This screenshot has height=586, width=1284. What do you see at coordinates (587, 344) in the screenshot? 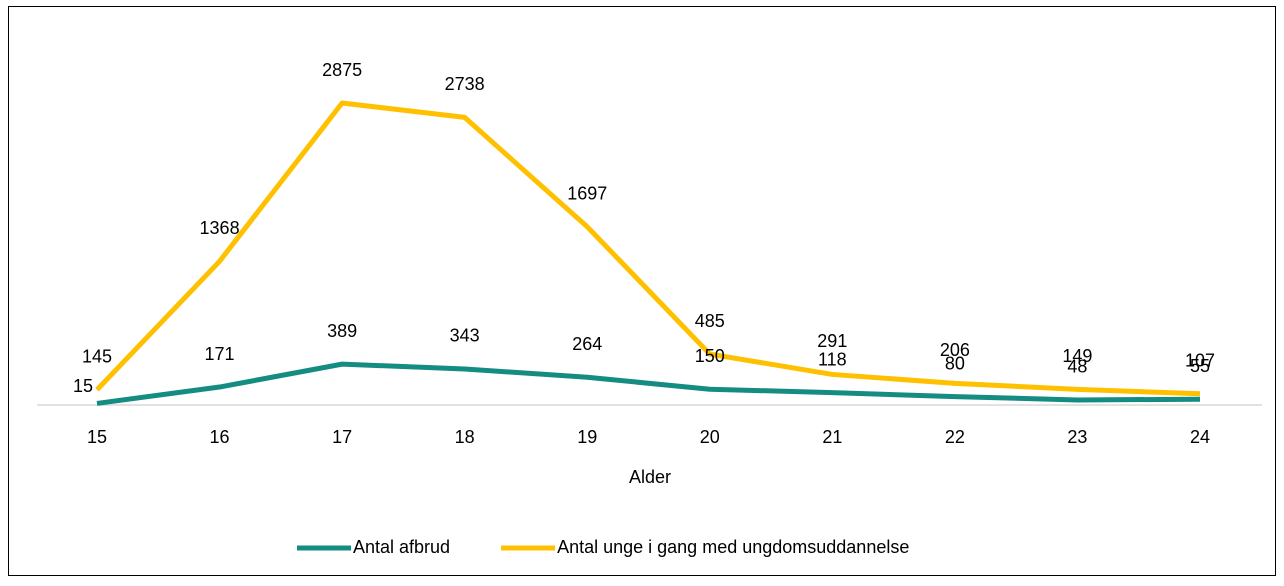
I see `data-label: 264` at bounding box center [587, 344].